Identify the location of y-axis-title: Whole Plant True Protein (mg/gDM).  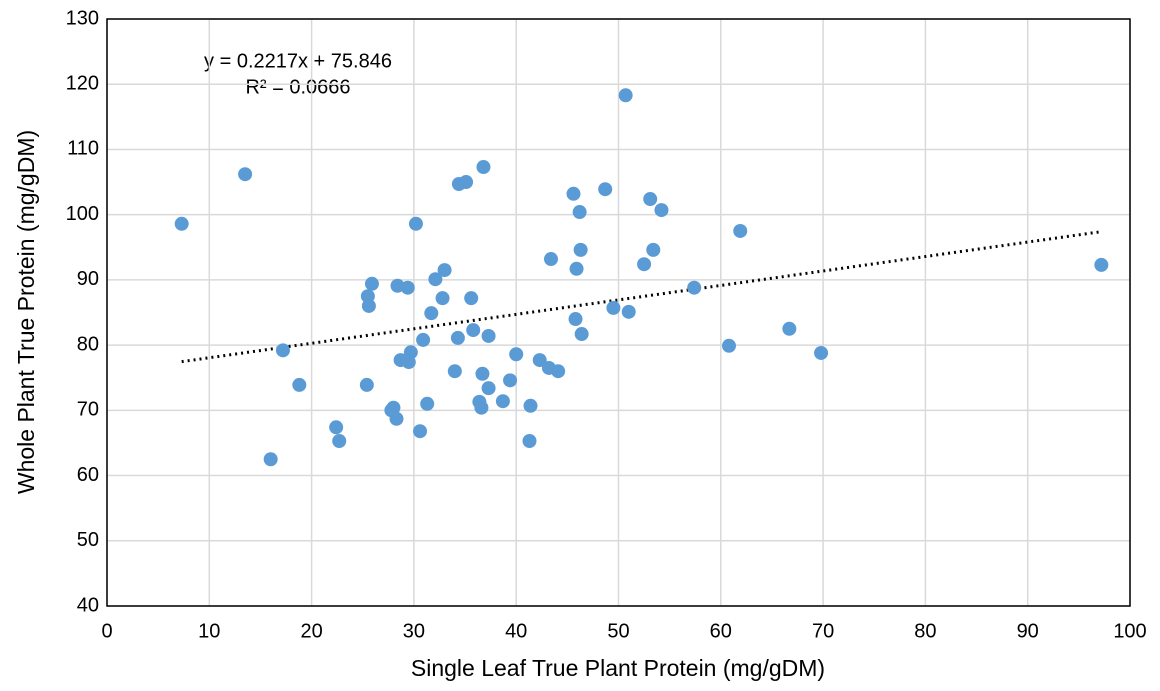
(26, 312).